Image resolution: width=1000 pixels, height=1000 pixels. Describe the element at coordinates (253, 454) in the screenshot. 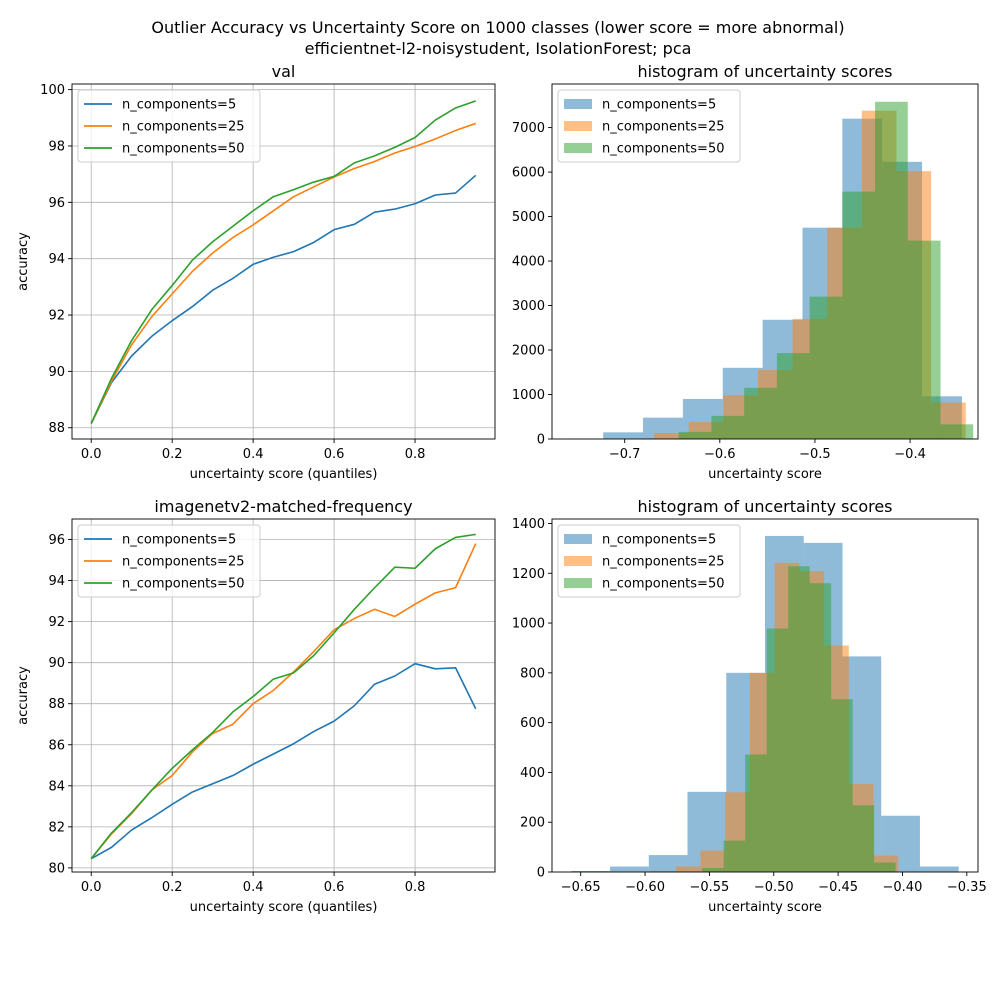

I see `x-tick-label: 0.4` at that location.